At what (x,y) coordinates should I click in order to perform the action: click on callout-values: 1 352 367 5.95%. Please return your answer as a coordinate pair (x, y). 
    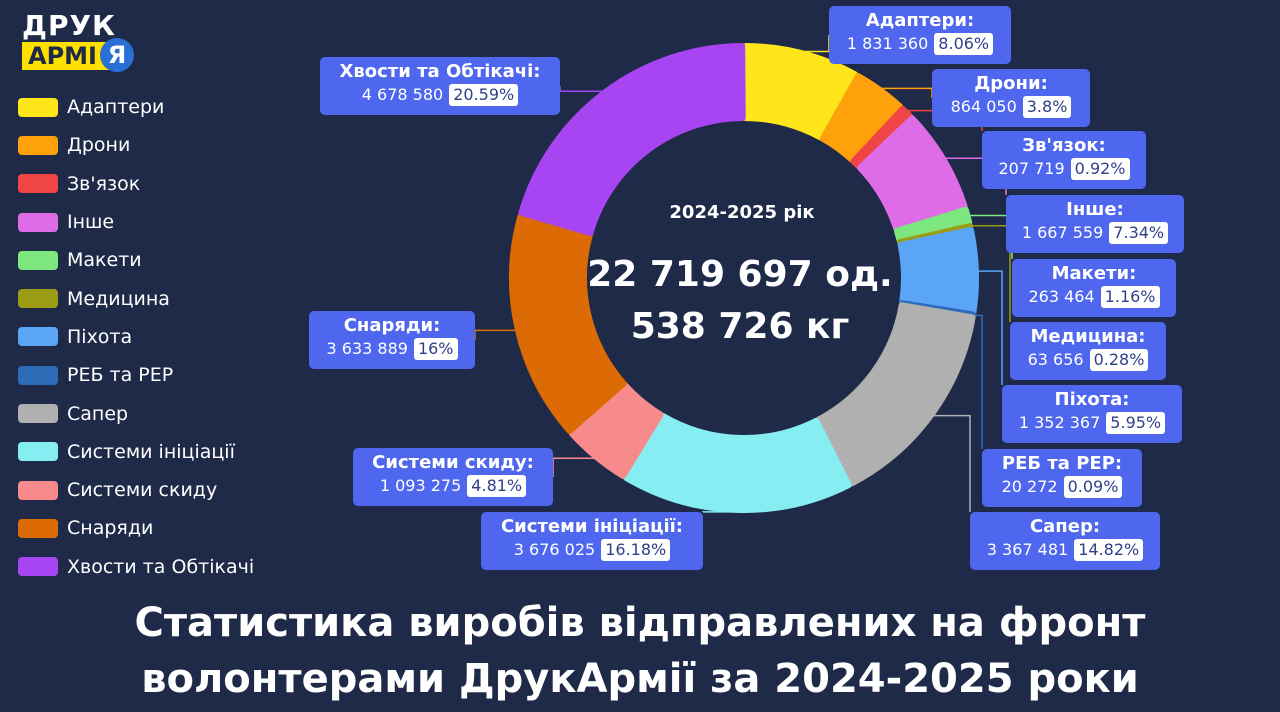
    Looking at the image, I should click on (1092, 423).